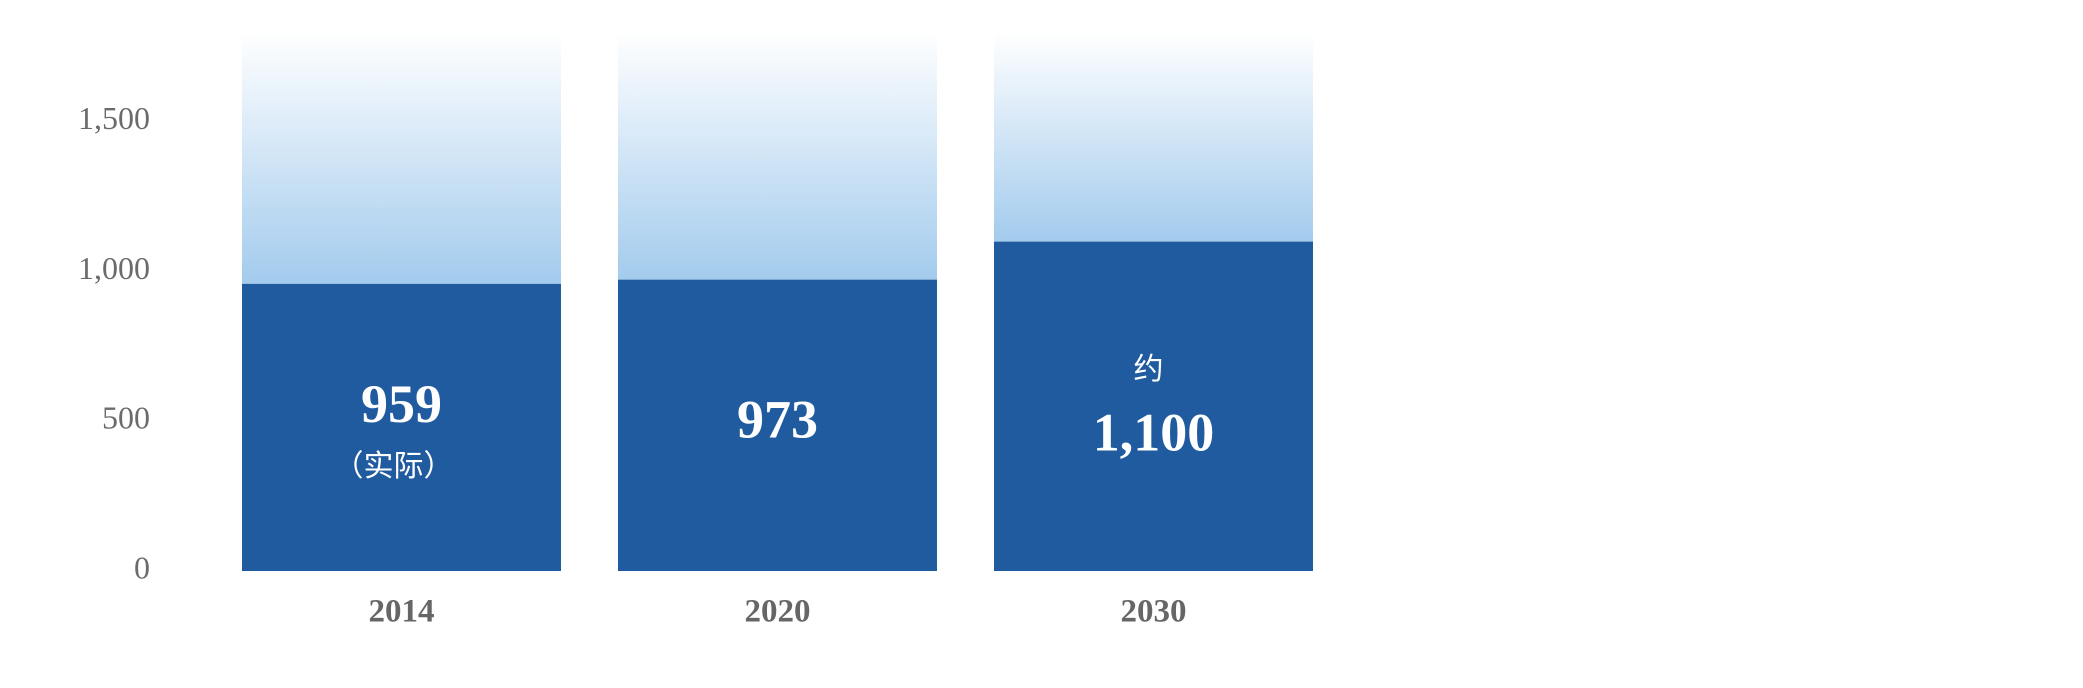  What do you see at coordinates (1149, 369) in the screenshot?
I see `value-prefix: 约` at bounding box center [1149, 369].